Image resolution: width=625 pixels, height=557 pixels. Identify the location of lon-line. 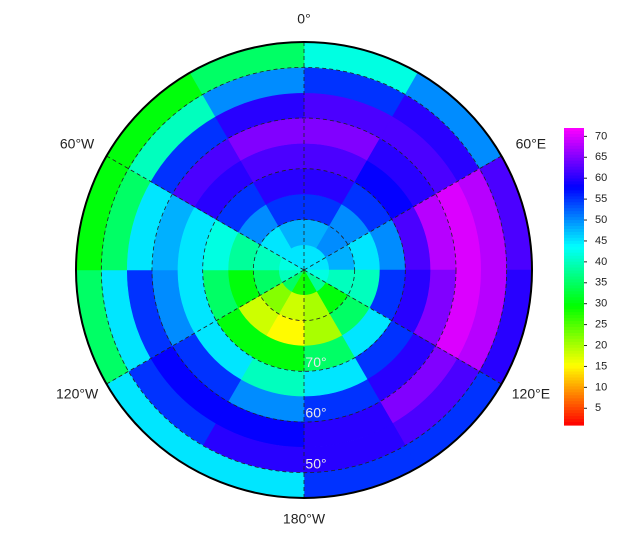
(402, 213).